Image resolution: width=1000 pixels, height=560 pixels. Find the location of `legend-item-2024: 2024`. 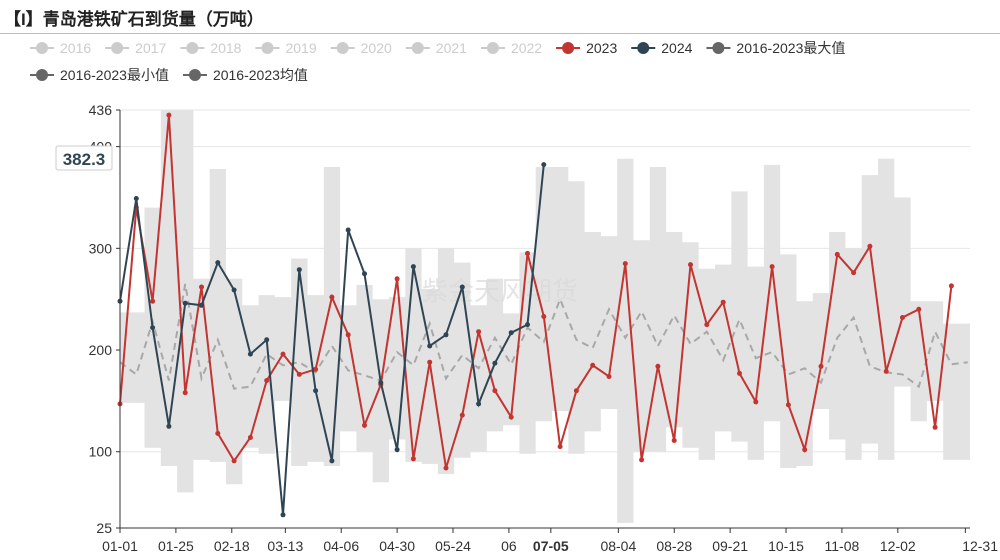

legend-item-2024: 2024 is located at coordinates (662, 48).